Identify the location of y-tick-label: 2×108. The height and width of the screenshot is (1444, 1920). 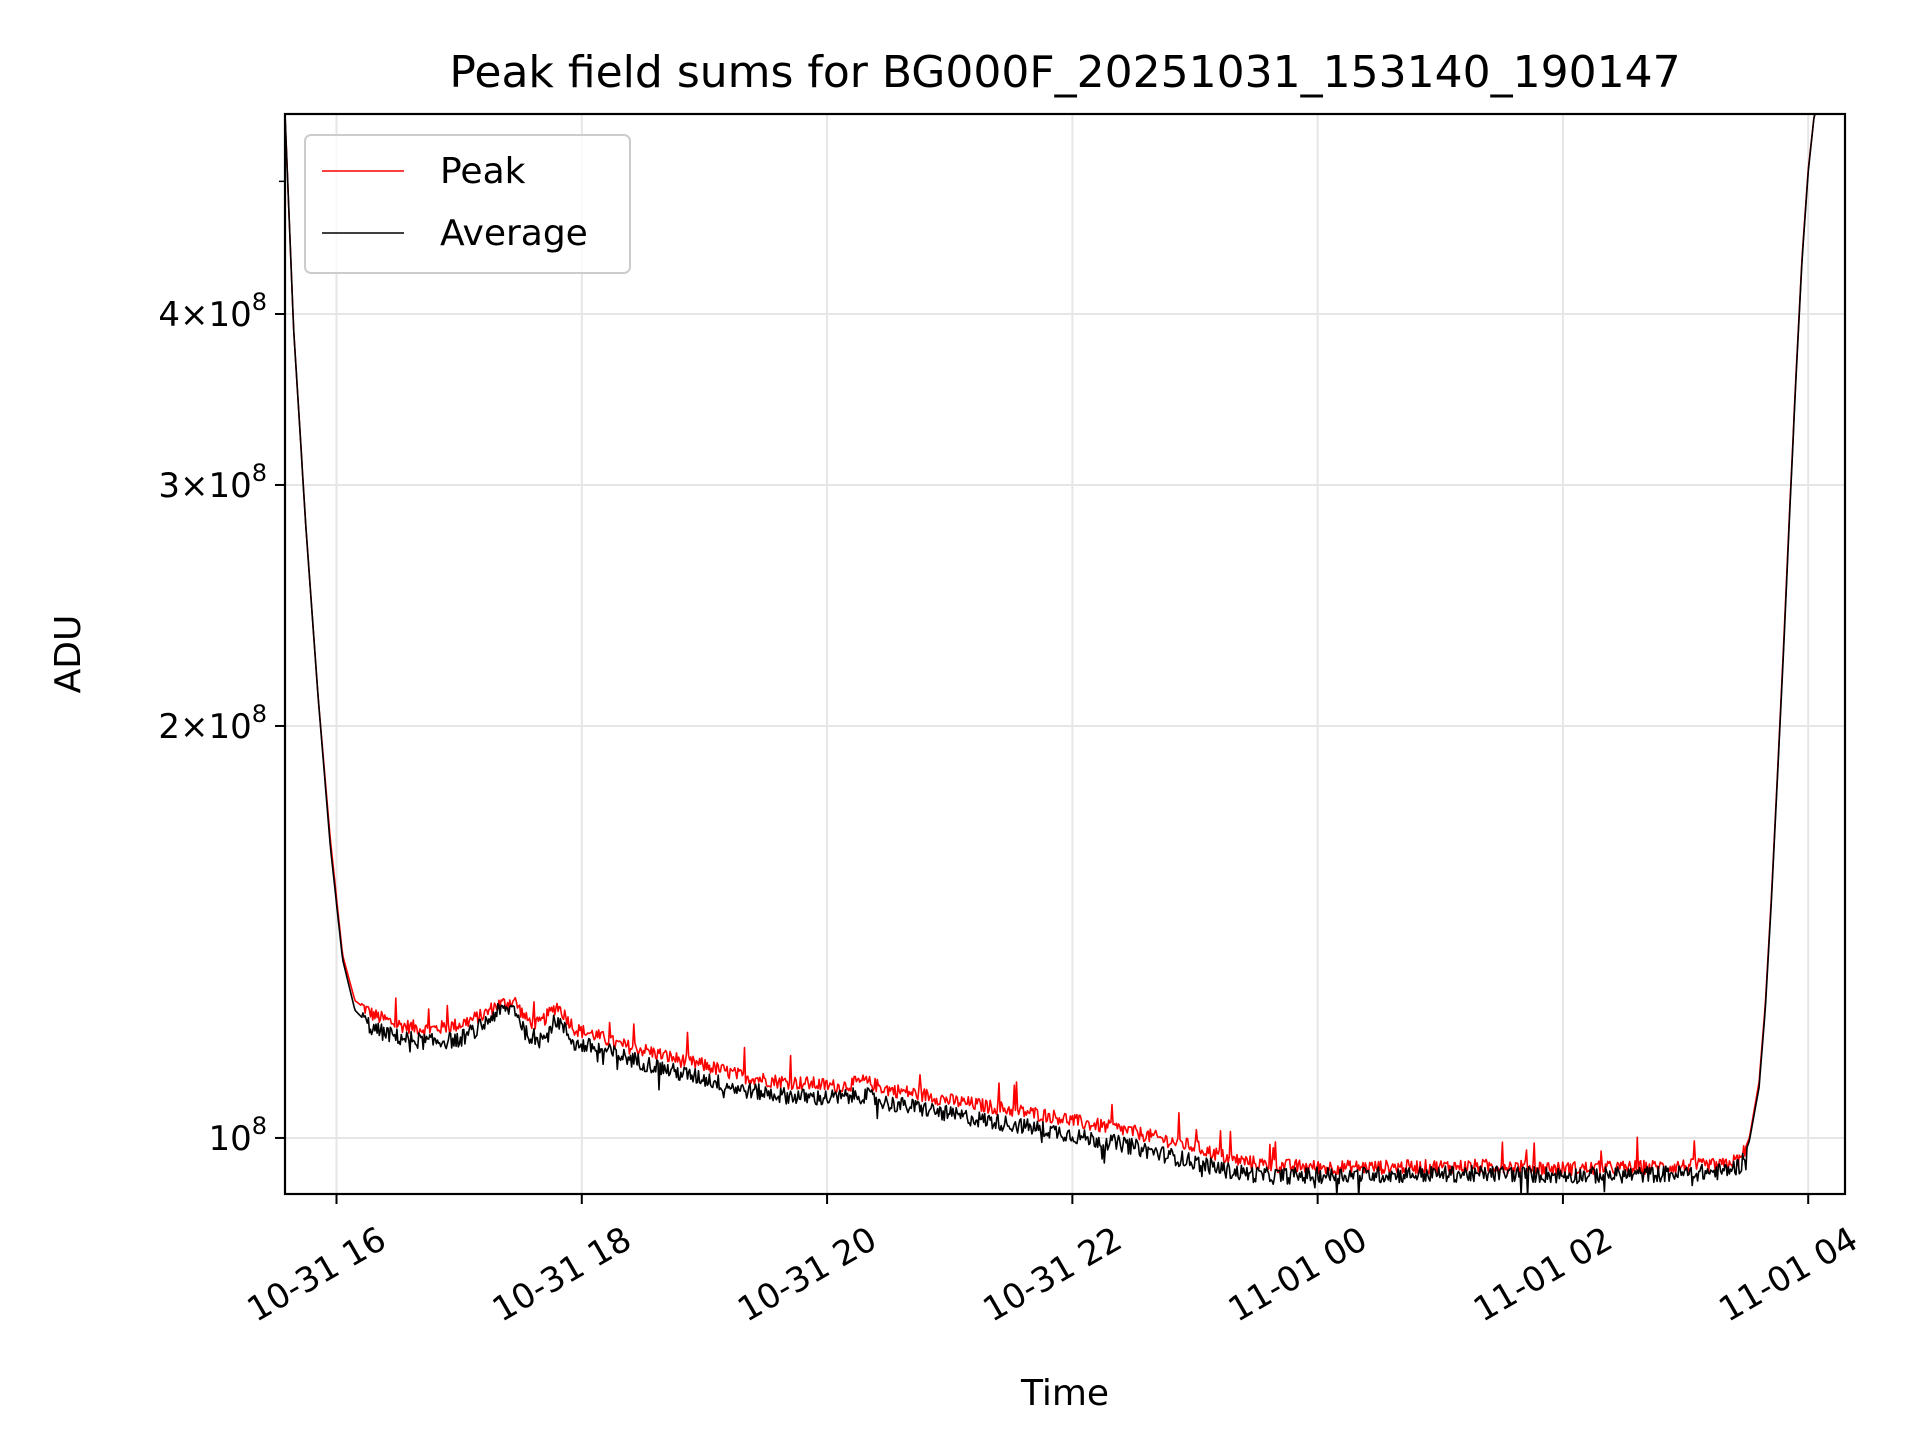
(212, 723).